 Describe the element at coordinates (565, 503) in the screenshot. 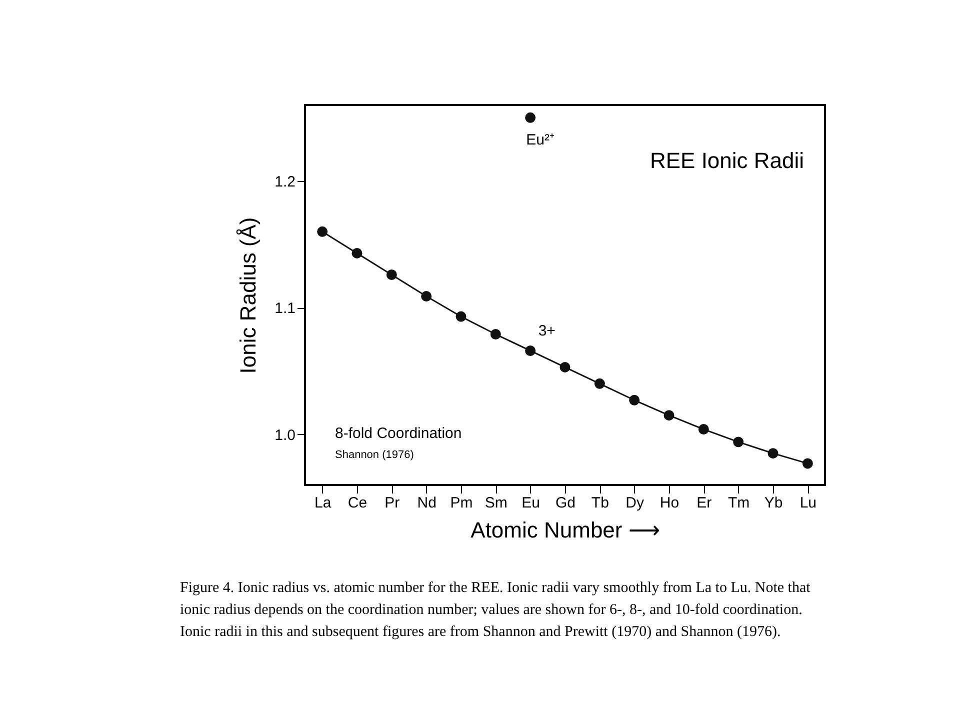

I see `x-tick-label: Gd` at that location.